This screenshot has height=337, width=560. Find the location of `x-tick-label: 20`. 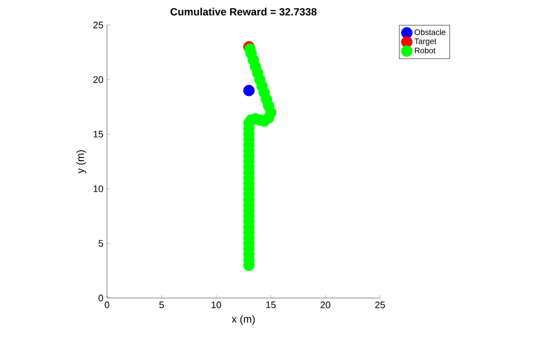

x-tick-label: 20 is located at coordinates (325, 305).